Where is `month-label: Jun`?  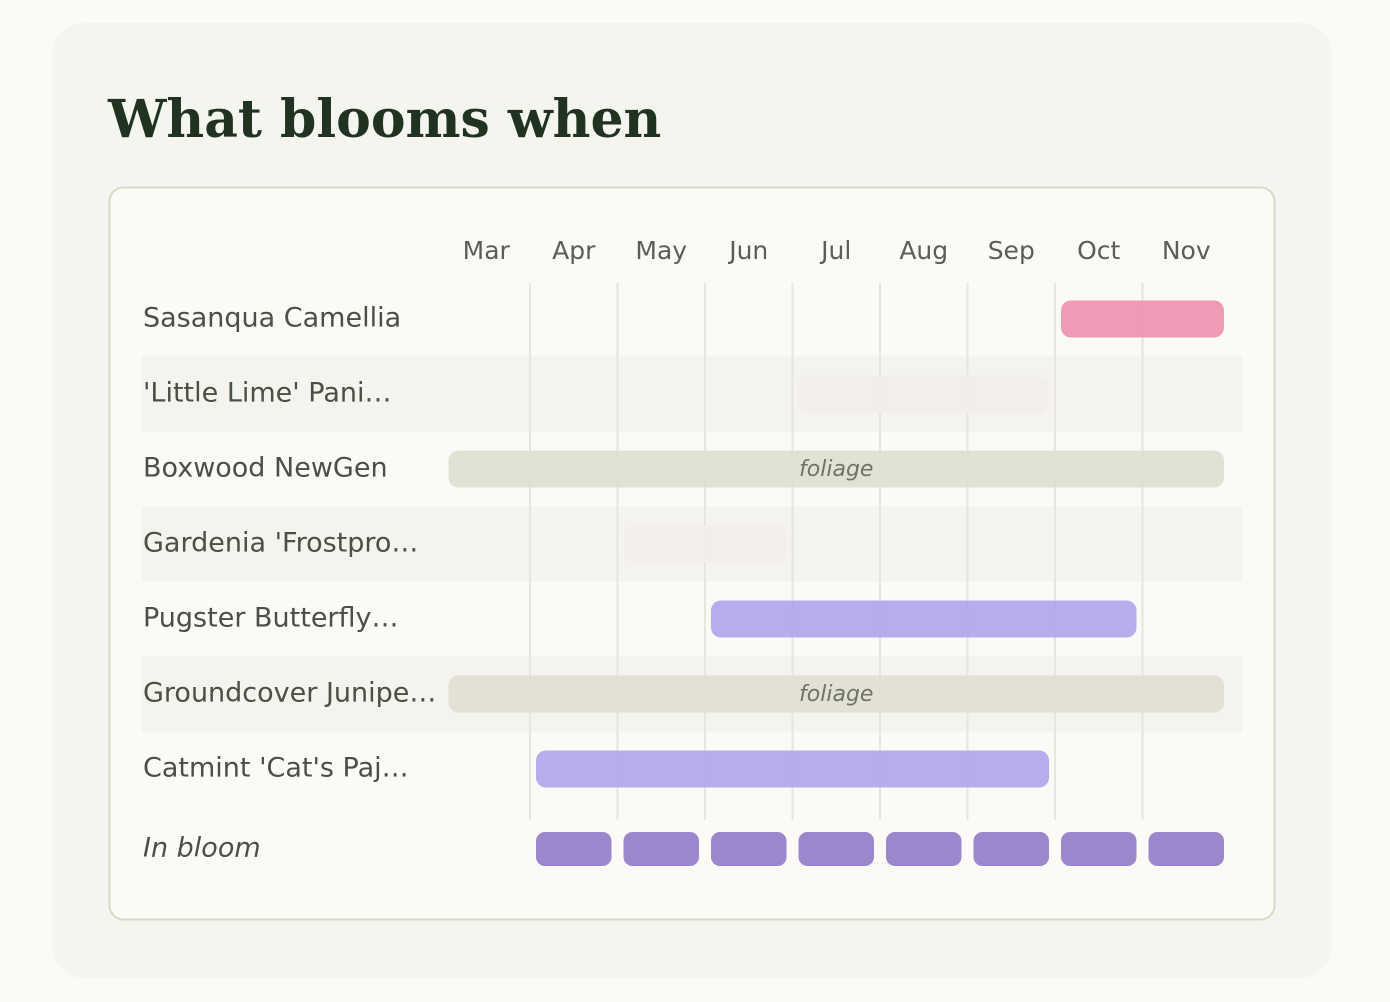 month-label: Jun is located at coordinates (747, 250).